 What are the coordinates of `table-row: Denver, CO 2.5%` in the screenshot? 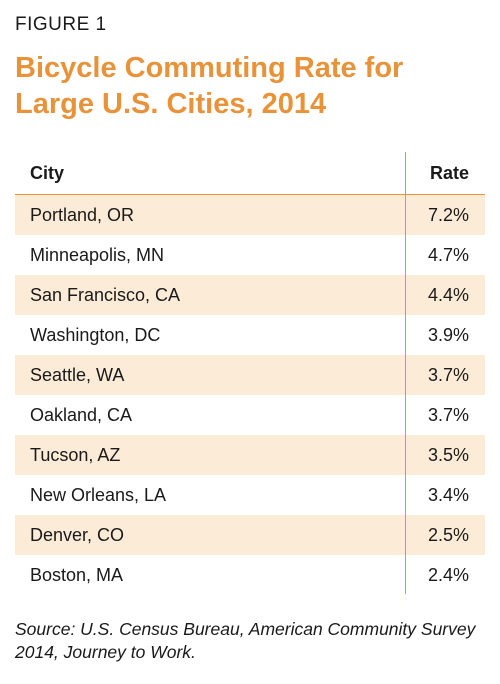 It's located at (250, 535).